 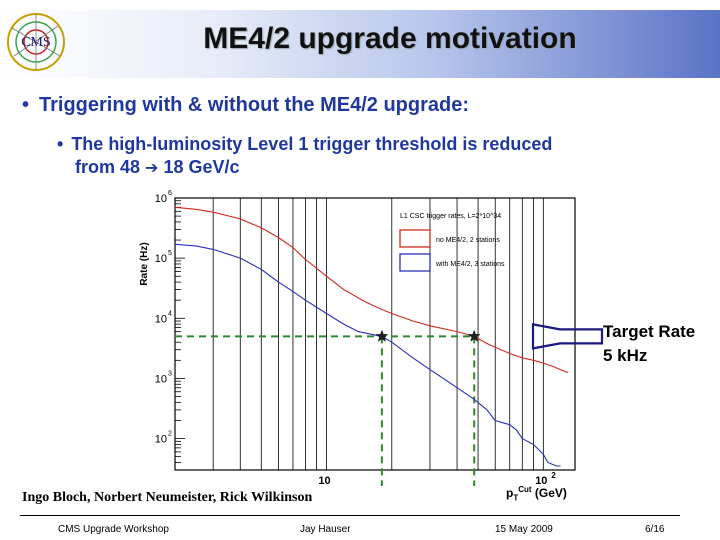 I want to click on y-tick-exponent: 4, so click(x=170, y=313).